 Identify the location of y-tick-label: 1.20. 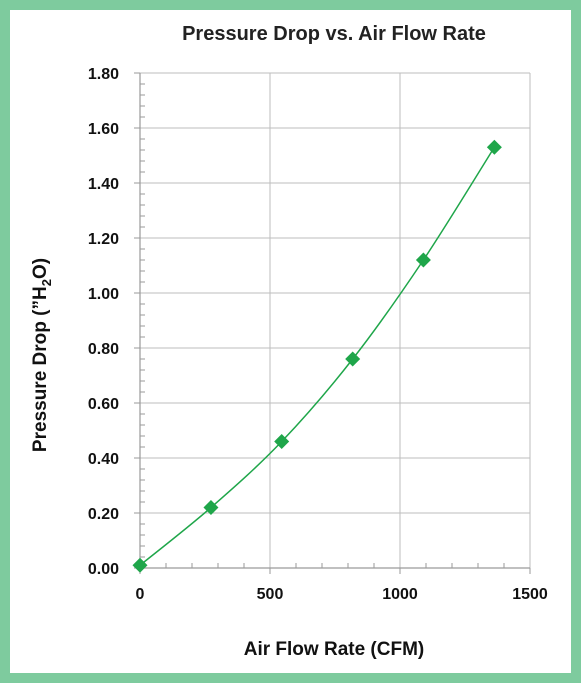
(103, 239).